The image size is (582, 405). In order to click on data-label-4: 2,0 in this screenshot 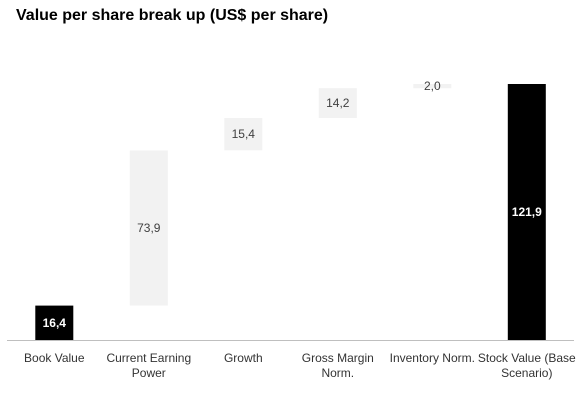, I will do `click(432, 86)`.